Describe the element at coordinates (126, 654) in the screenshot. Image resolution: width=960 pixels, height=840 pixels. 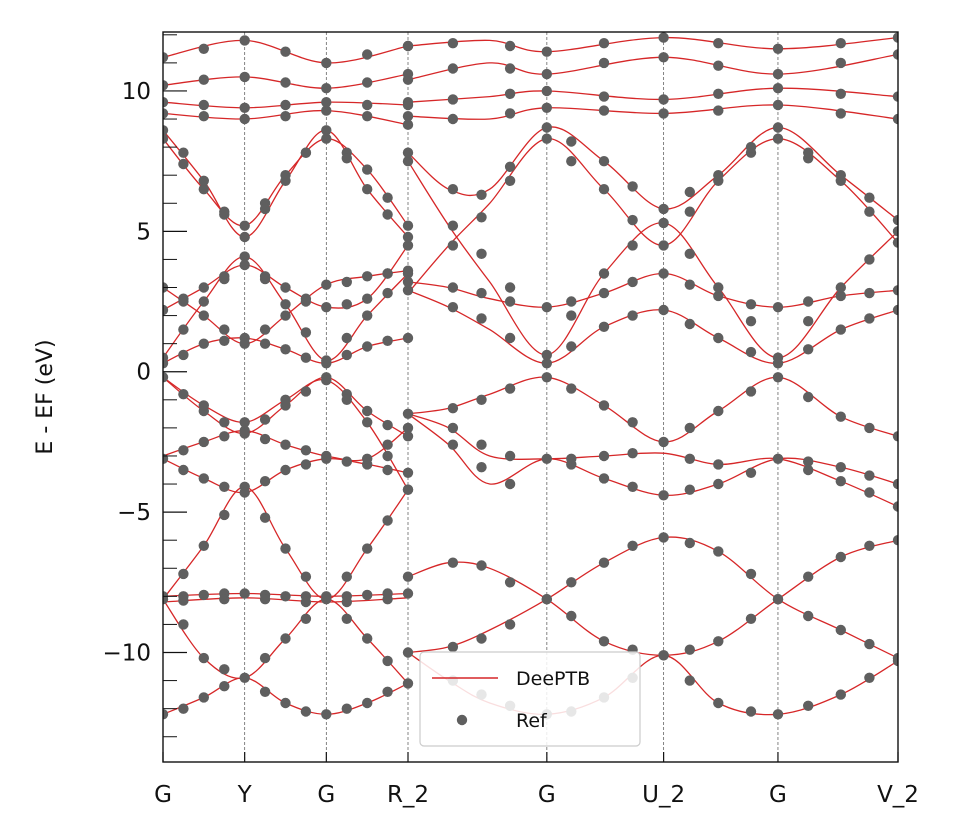
I see `y-tick-label: −10` at that location.